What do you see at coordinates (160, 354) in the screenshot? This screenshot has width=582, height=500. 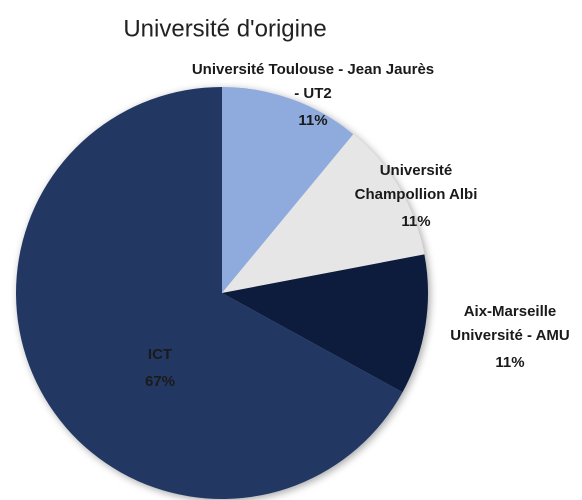 I see `category-label: ICT` at bounding box center [160, 354].